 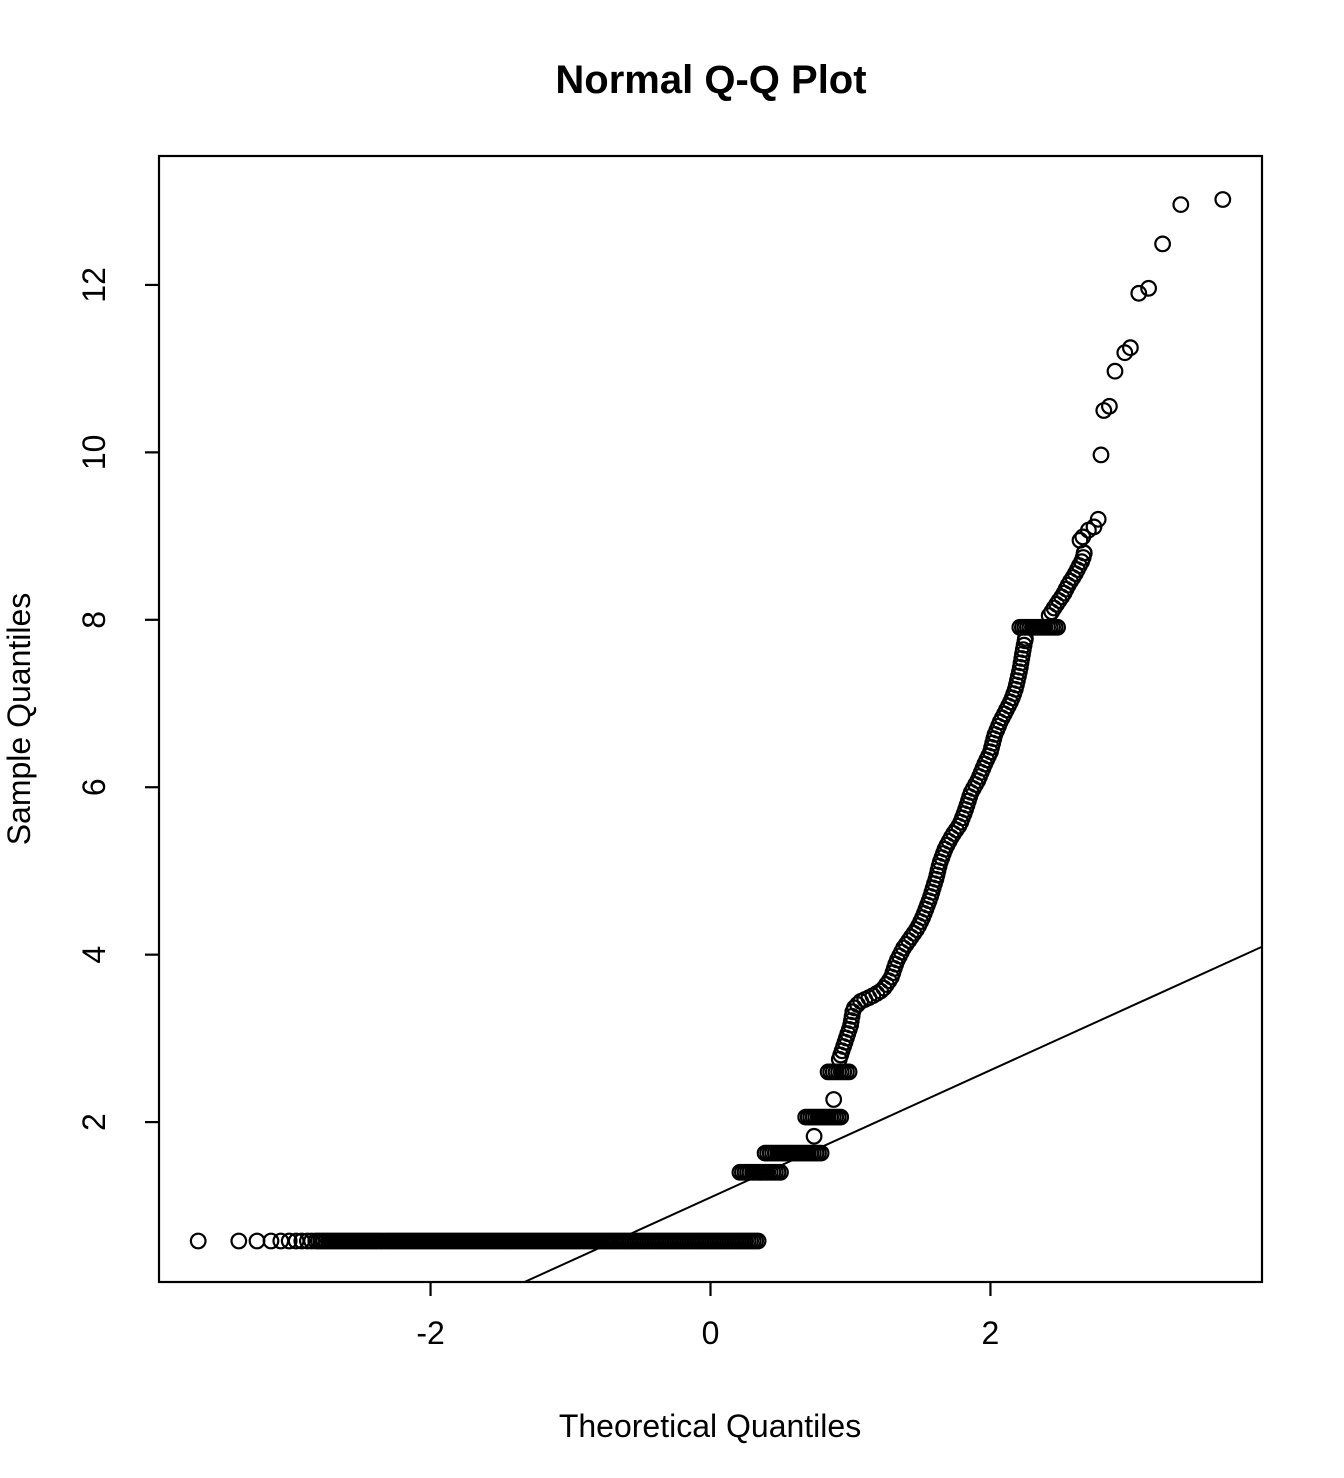 What do you see at coordinates (94, 787) in the screenshot?
I see `y-tick-label: 6` at bounding box center [94, 787].